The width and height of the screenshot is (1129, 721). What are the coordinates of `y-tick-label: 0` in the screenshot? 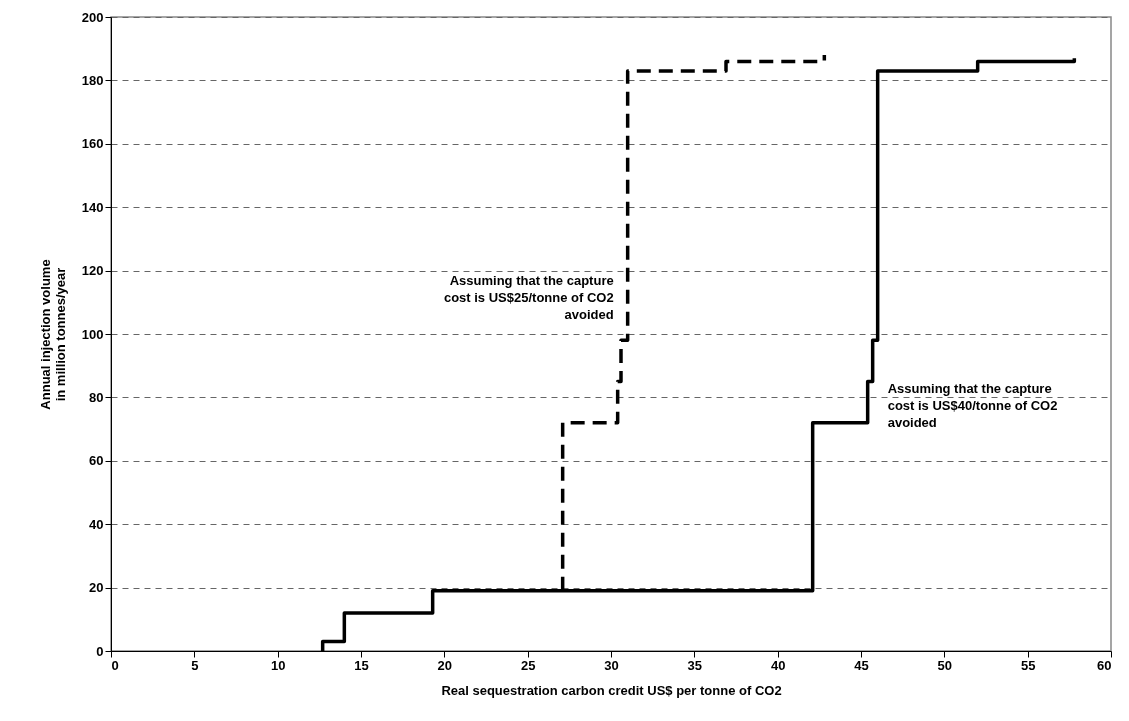 It's located at (100, 651).